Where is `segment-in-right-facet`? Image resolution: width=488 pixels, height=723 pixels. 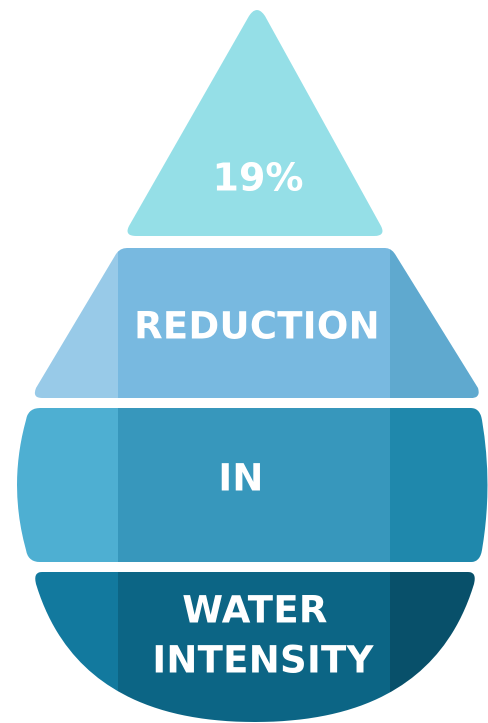
segment-in-right-facet is located at coordinates (439, 485).